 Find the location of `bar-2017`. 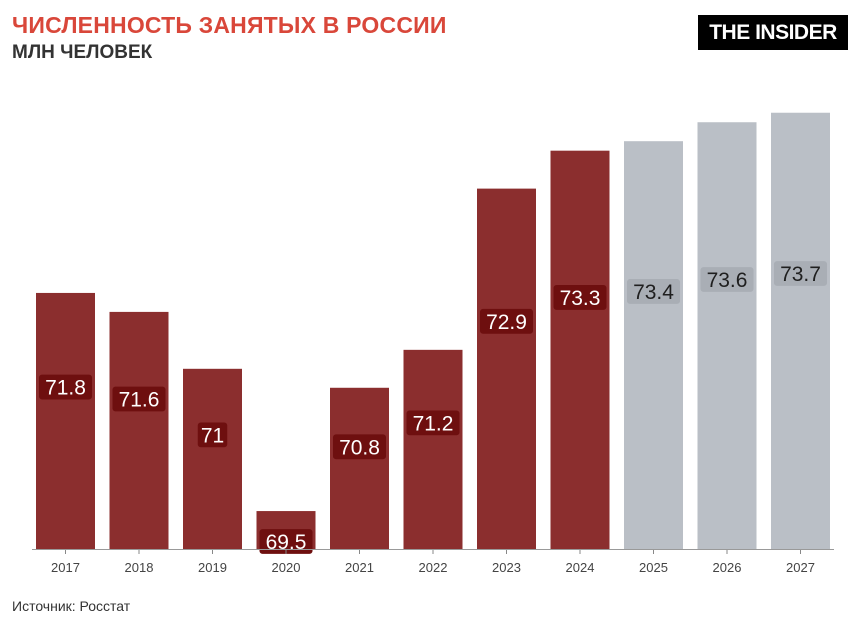

bar-2017 is located at coordinates (65, 420).